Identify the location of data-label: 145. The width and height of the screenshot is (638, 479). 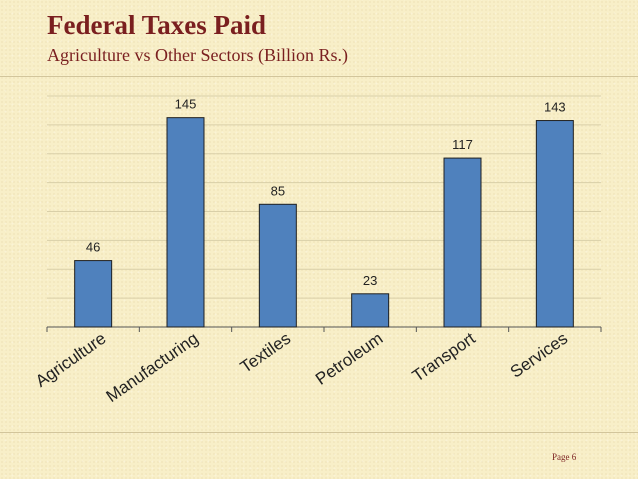
(186, 104).